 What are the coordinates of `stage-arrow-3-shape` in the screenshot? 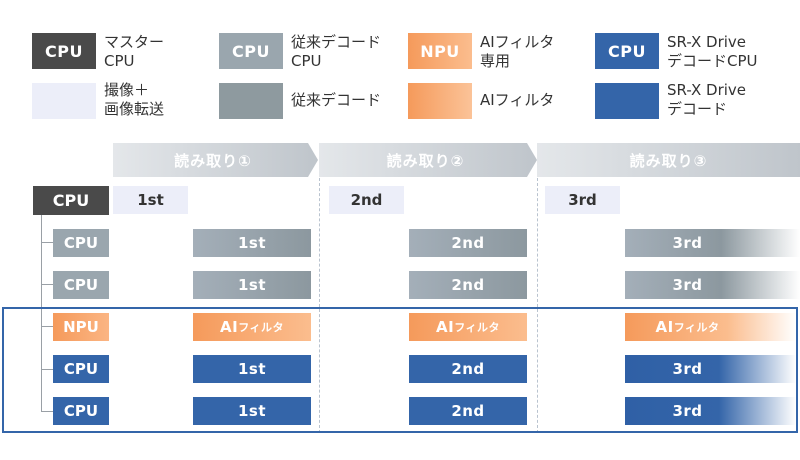 It's located at (668, 160).